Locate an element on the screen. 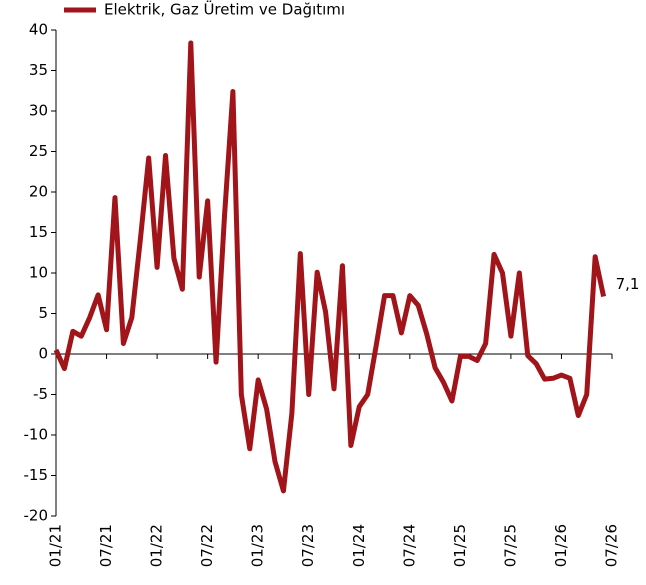 The height and width of the screenshot is (585, 646). y-tick-label: 35 is located at coordinates (38, 70).